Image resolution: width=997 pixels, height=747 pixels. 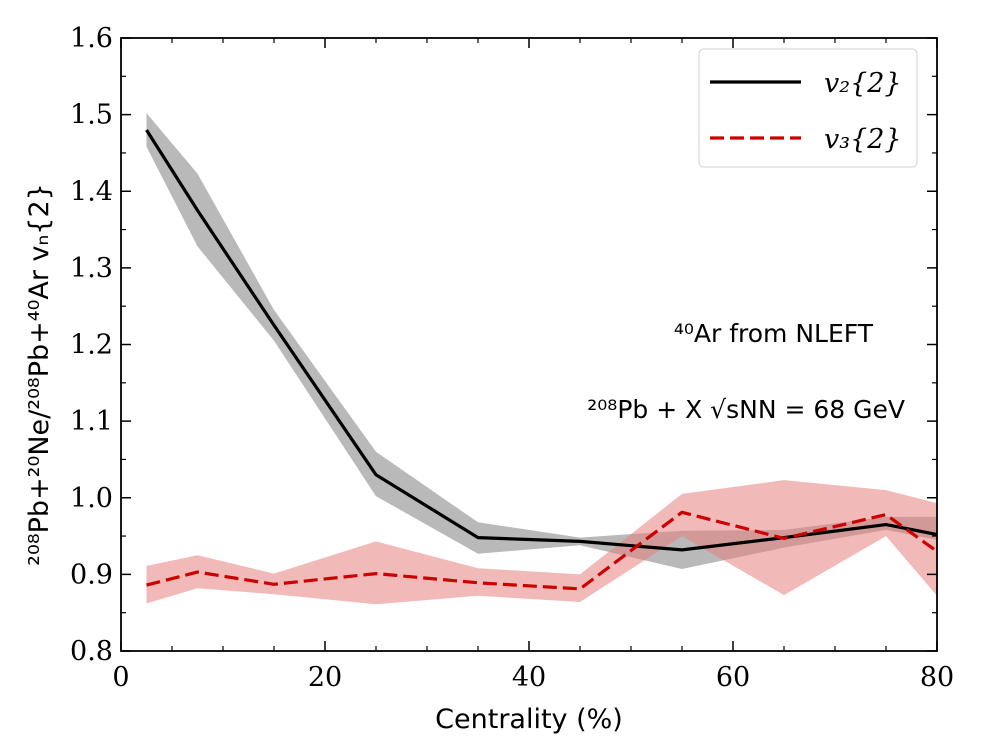 I want to click on legend-label-v2: v₂{2}, so click(x=863, y=83).